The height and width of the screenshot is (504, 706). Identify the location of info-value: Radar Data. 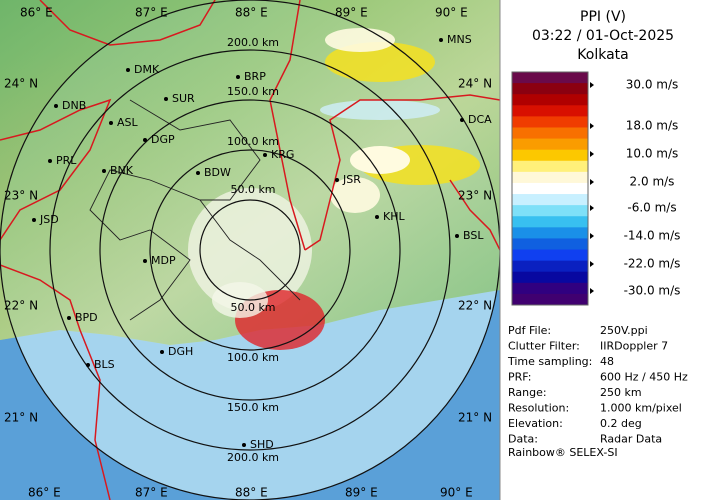
(631, 439).